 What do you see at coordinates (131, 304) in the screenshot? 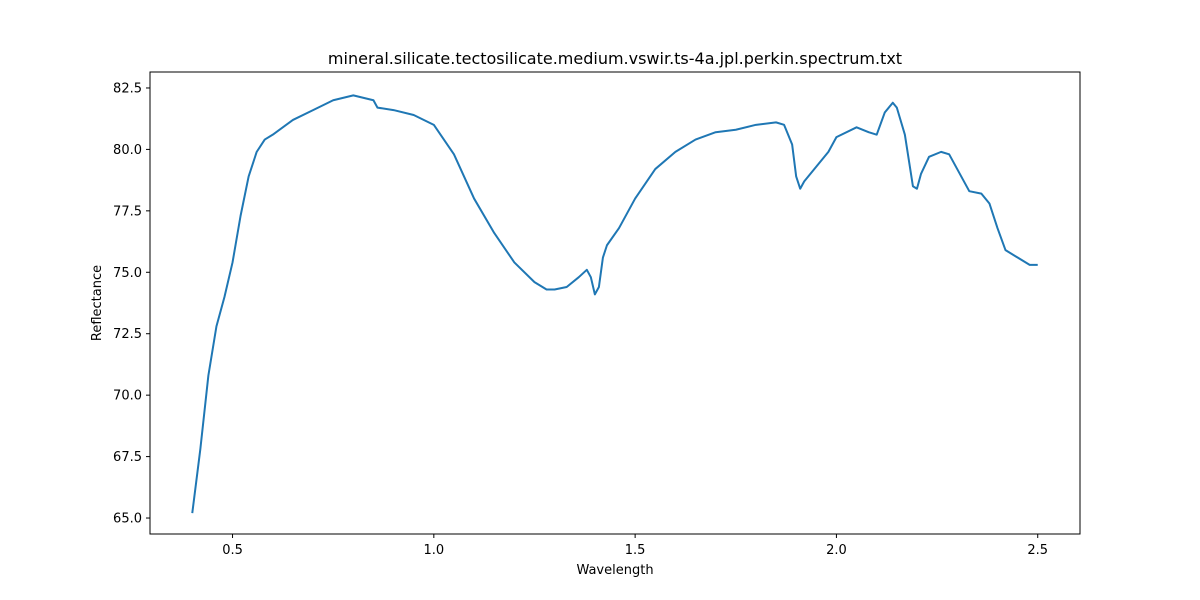
I see `y-axis: 65.0 67.5 70.0 72.5 75.0 77.5 80.0 82.5` at bounding box center [131, 304].